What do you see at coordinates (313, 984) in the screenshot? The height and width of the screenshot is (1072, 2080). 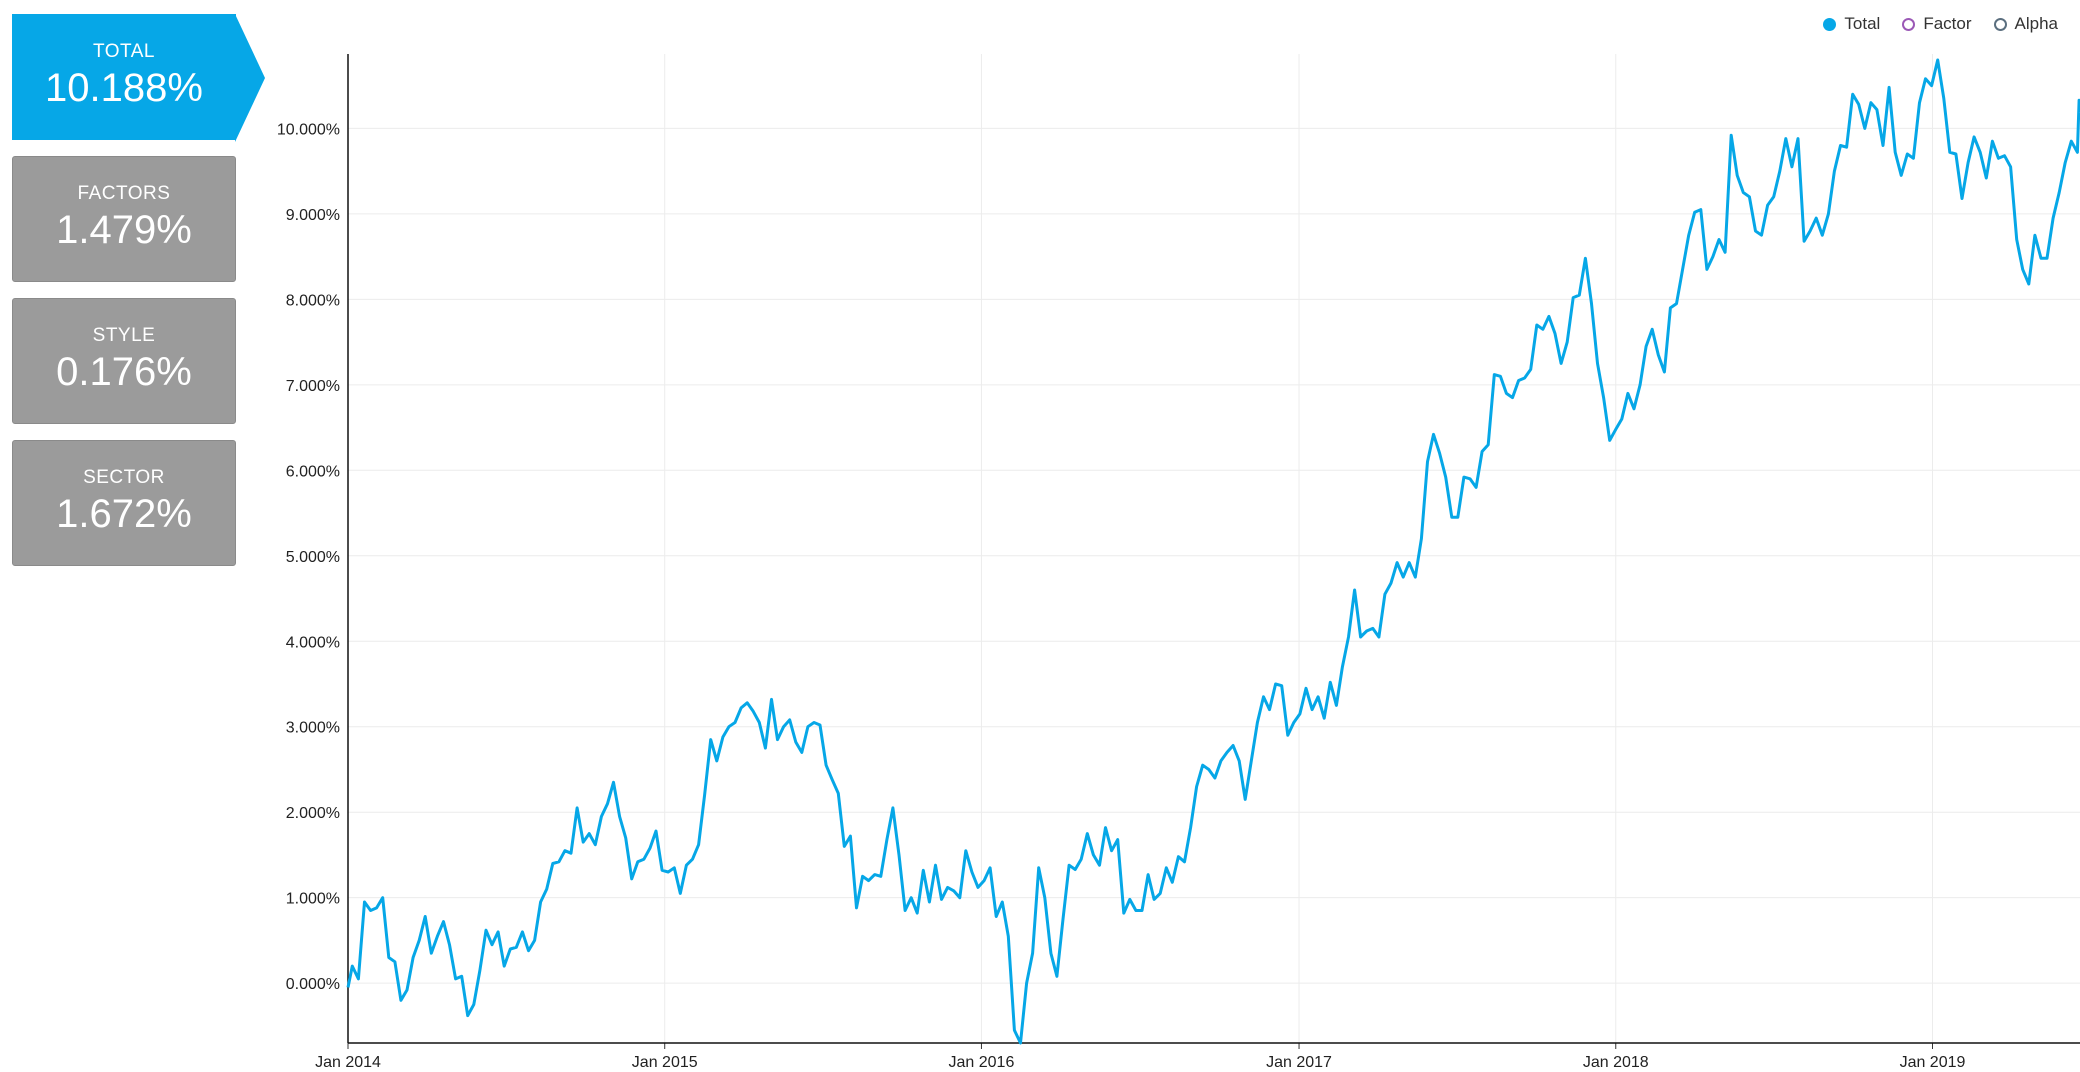 I see `y-tick-label: 0.000%` at bounding box center [313, 984].